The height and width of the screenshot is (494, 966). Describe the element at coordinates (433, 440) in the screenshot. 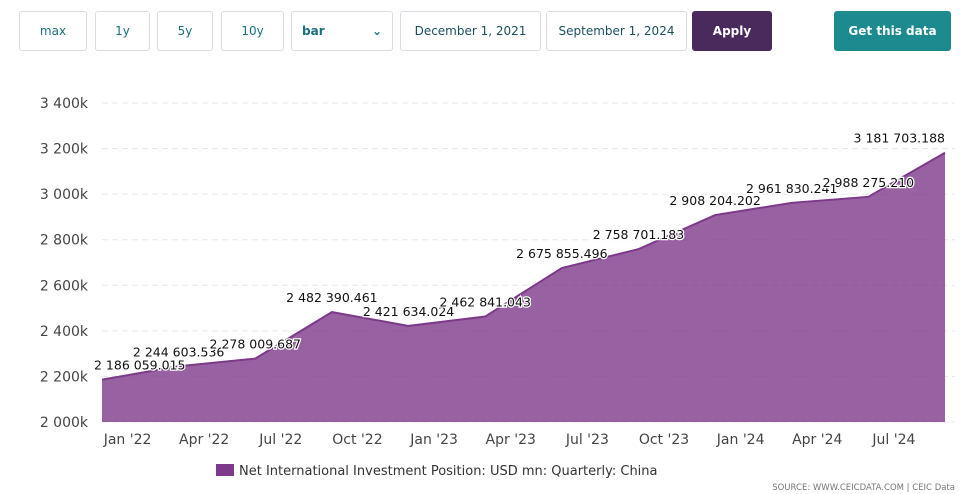

I see `x-tick-label: Jan '23` at that location.